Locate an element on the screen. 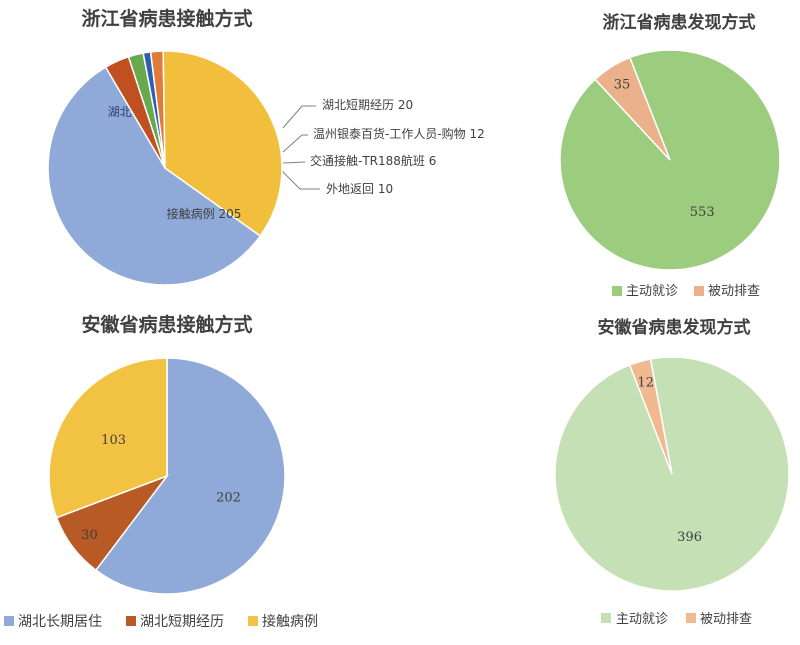 The width and height of the screenshot is (800, 645). pie-ah-contact: 202 30 103 is located at coordinates (167, 476).